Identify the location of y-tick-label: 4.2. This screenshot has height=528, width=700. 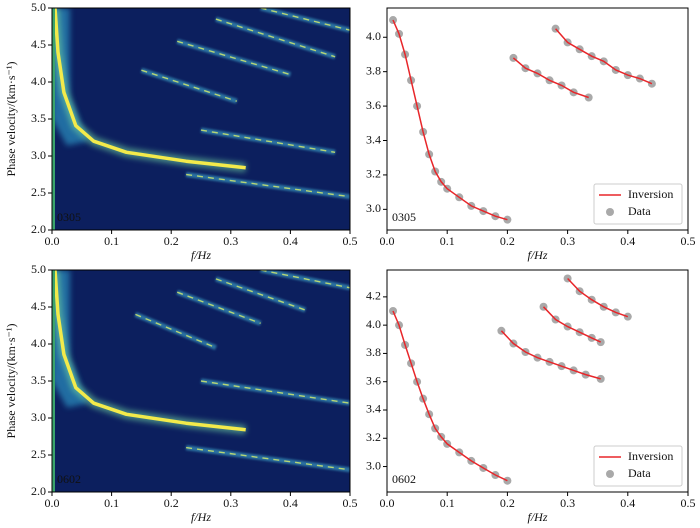
(373, 296).